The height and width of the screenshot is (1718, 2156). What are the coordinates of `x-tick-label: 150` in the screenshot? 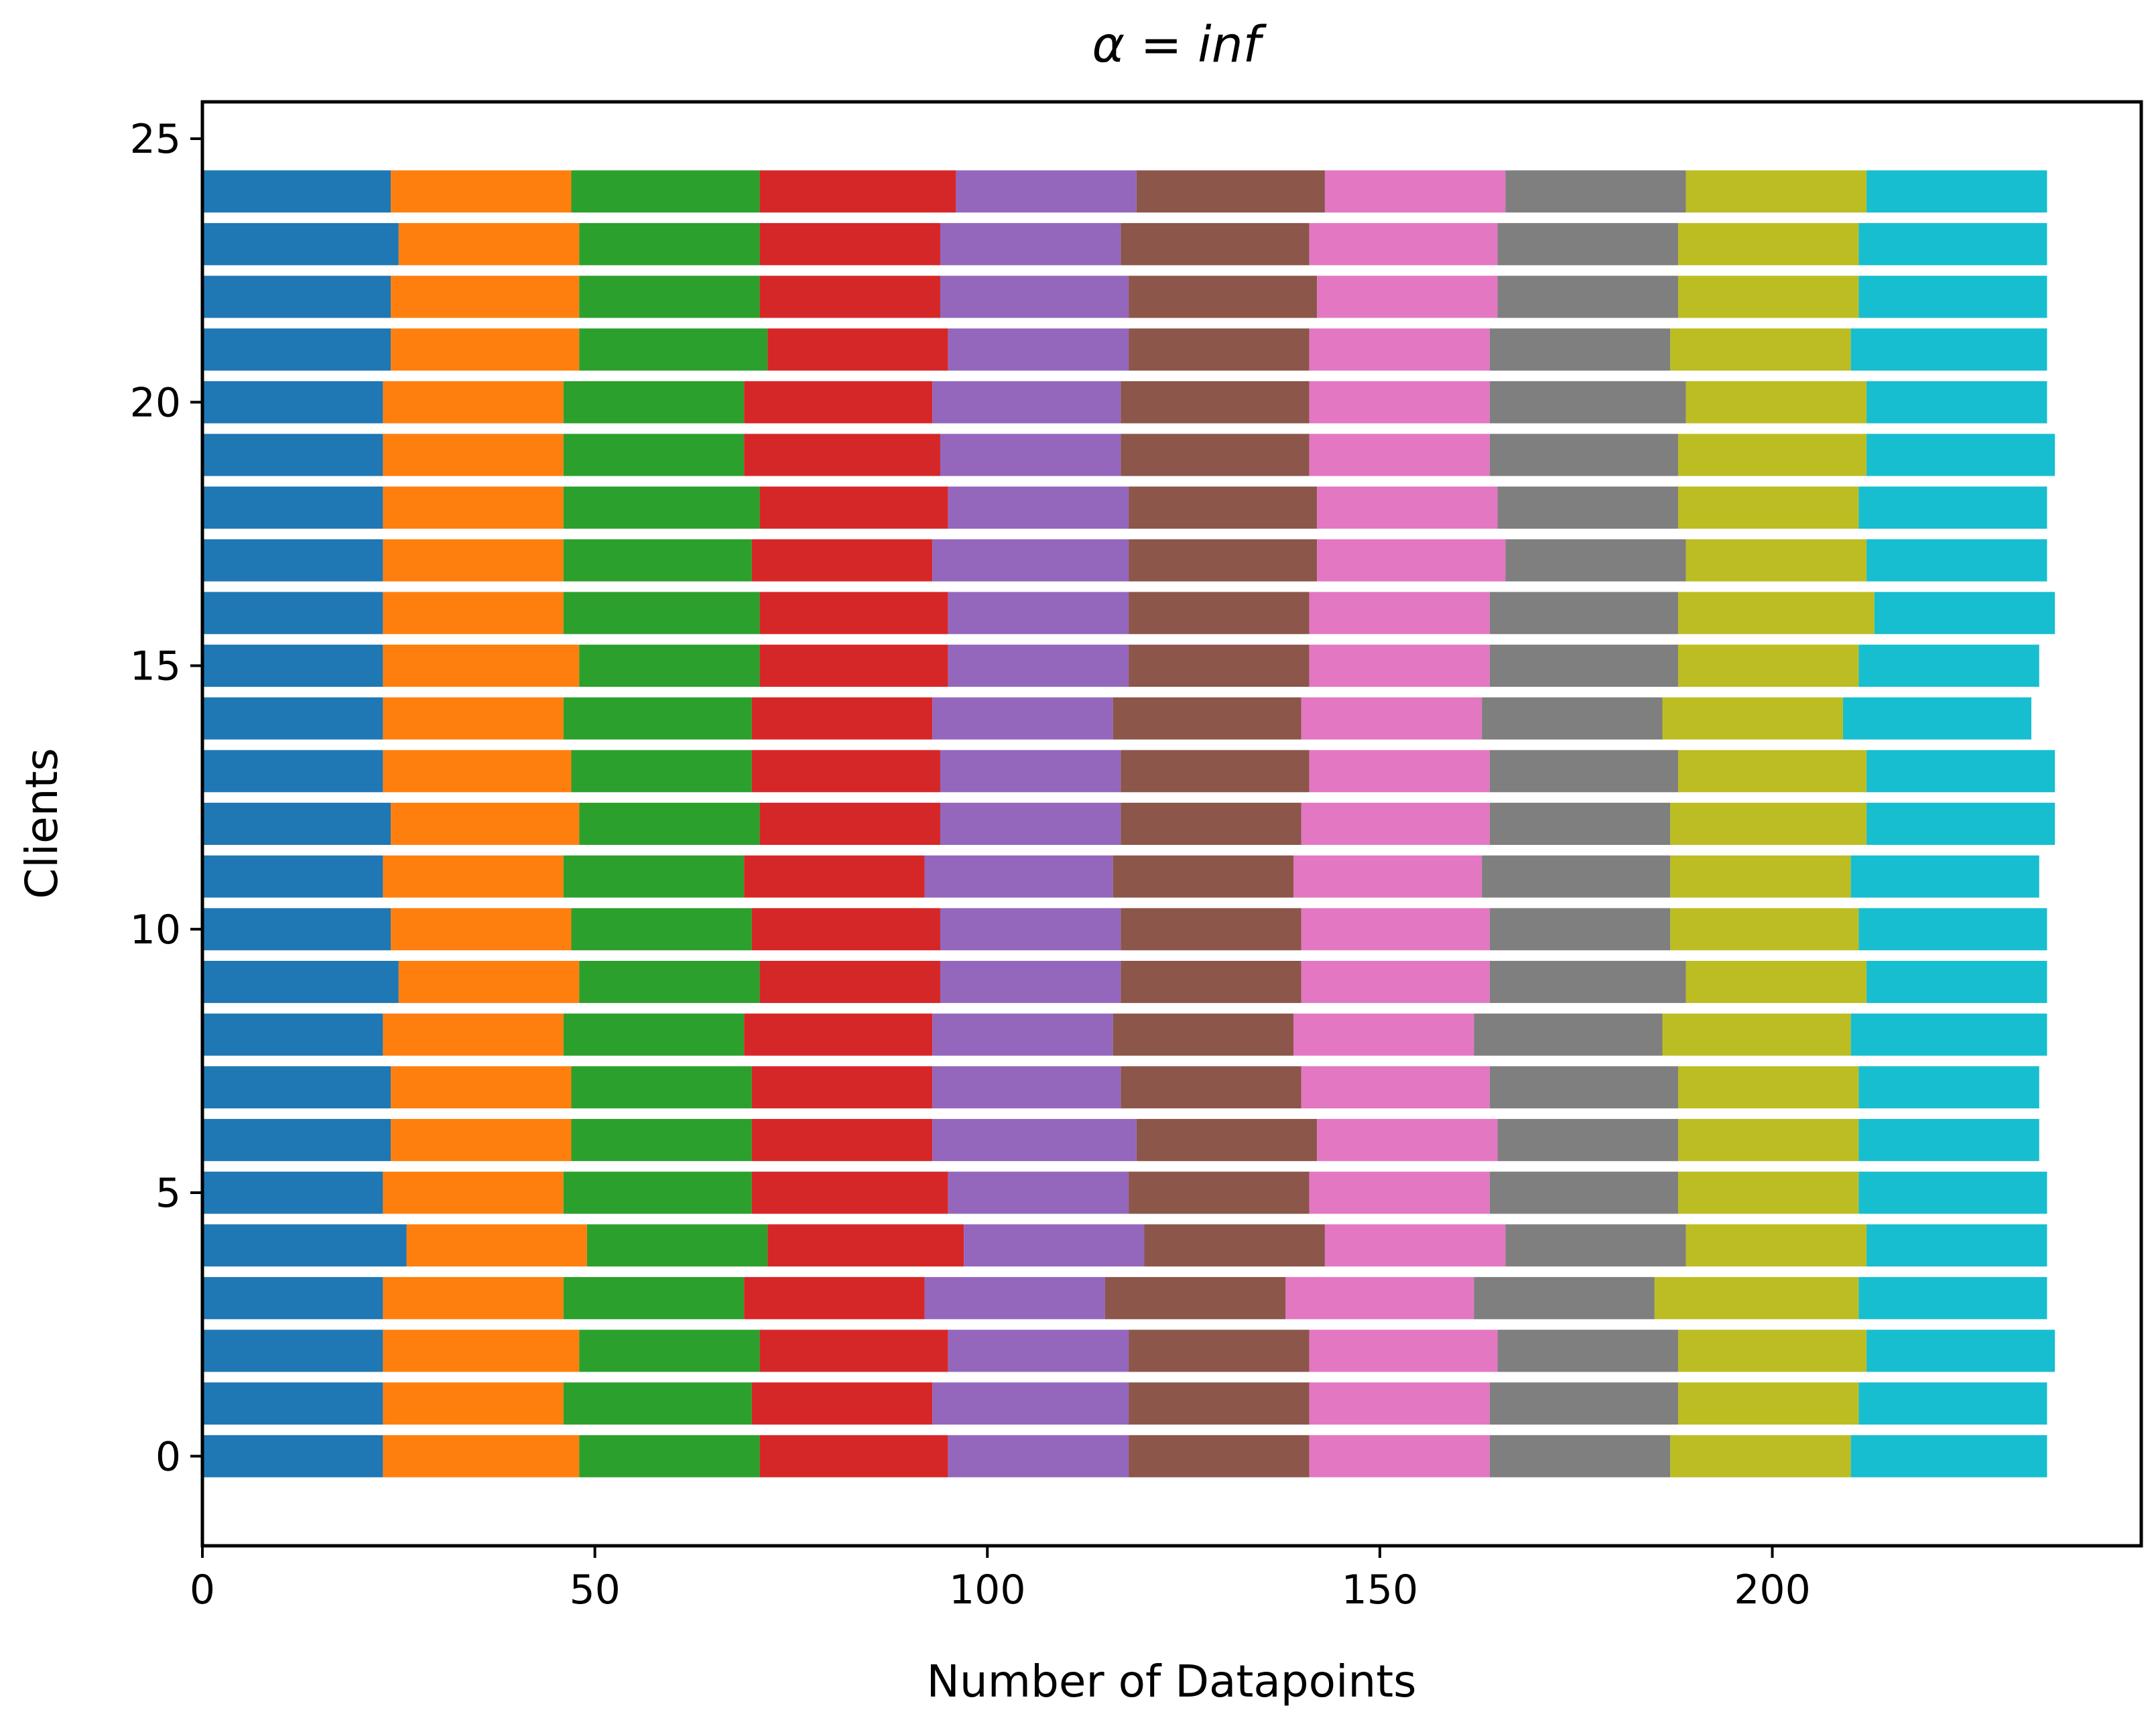 It's located at (1380, 1590).